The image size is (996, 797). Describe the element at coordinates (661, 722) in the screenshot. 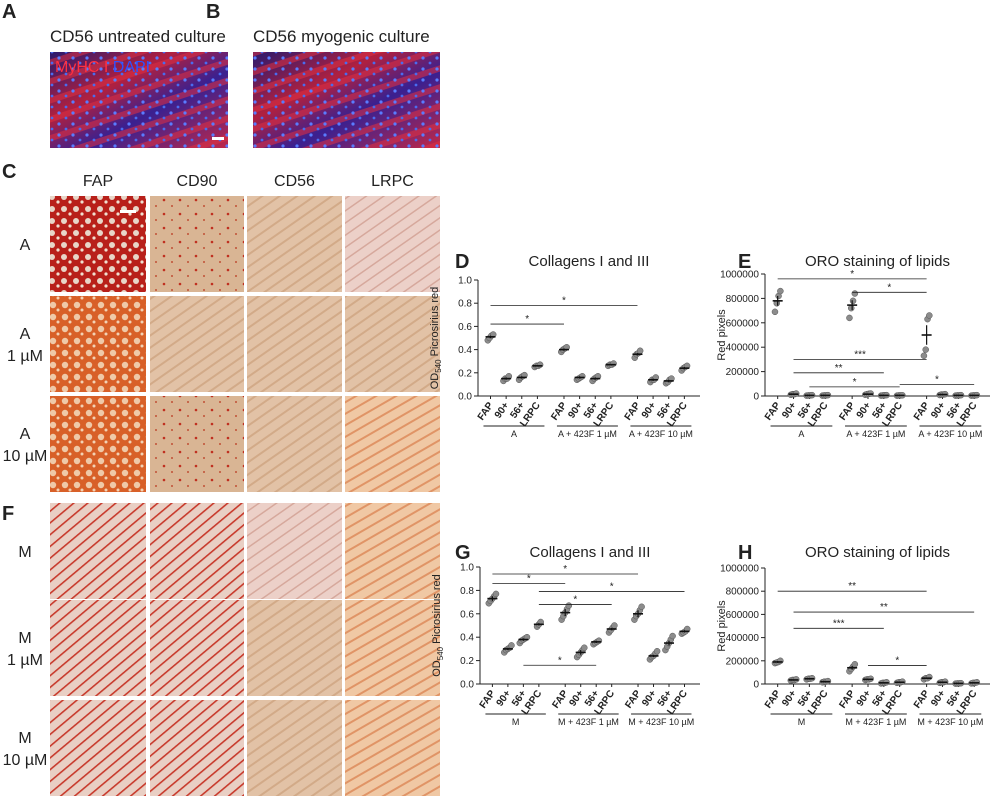

I see `group-label: M + 423F 10 µM` at that location.